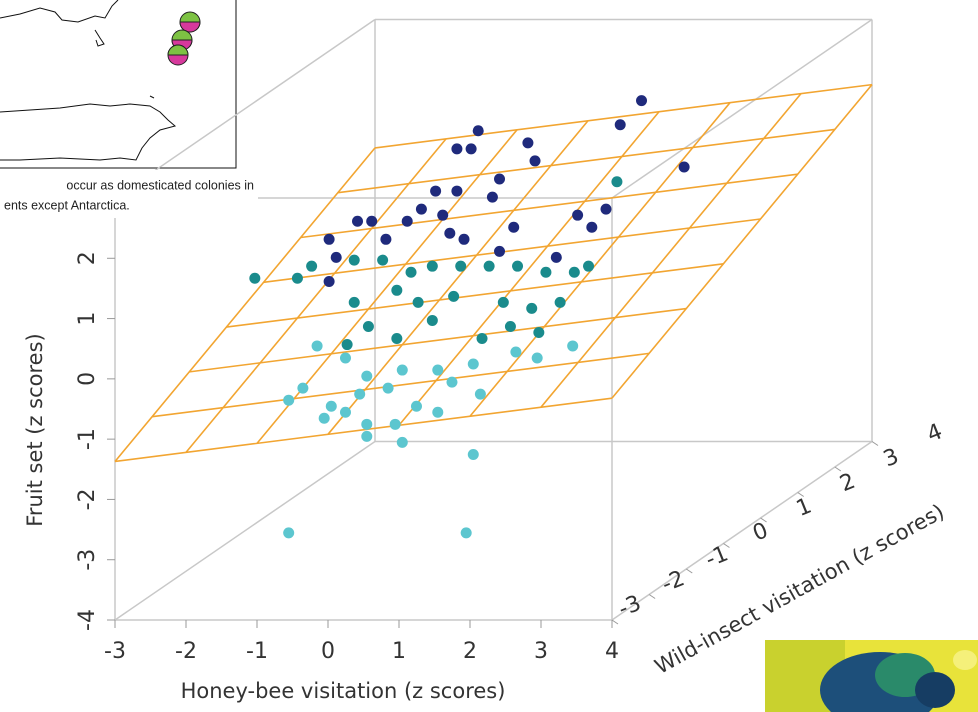  I want to click on map-marker, so click(178, 50).